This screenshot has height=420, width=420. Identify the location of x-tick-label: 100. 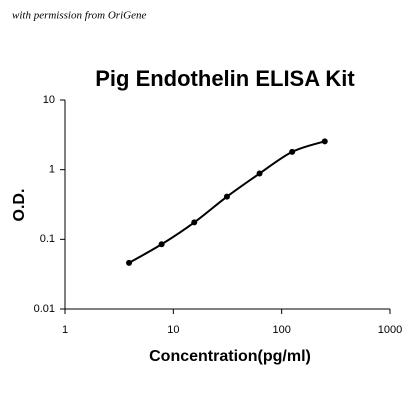
(281, 330).